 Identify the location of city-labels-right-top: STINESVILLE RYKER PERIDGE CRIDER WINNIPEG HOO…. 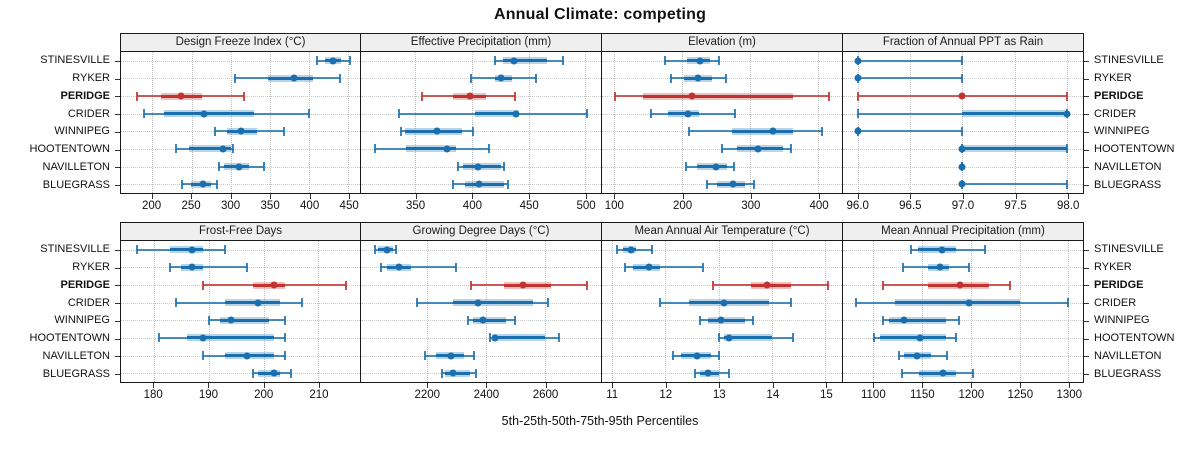
(1142, 124).